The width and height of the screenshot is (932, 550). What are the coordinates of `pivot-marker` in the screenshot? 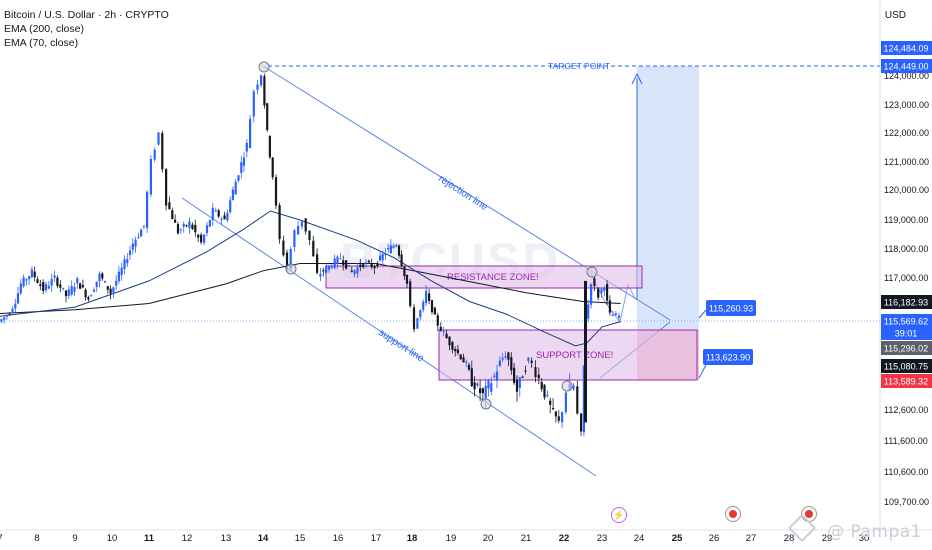 It's located at (291, 269).